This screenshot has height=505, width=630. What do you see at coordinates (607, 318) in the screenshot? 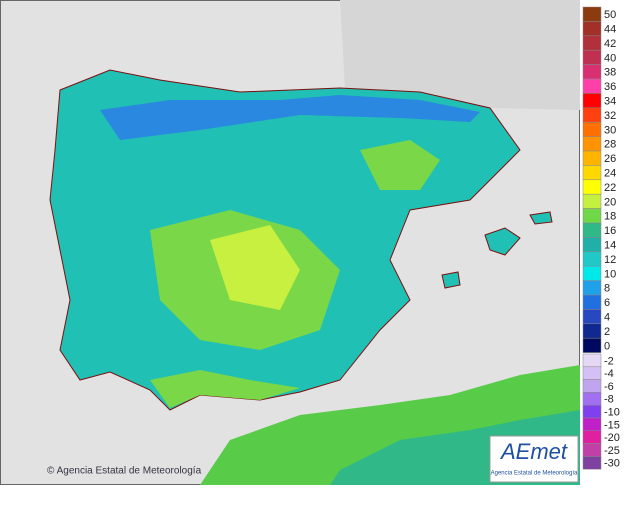
I see `legend-label: 4` at bounding box center [607, 318].